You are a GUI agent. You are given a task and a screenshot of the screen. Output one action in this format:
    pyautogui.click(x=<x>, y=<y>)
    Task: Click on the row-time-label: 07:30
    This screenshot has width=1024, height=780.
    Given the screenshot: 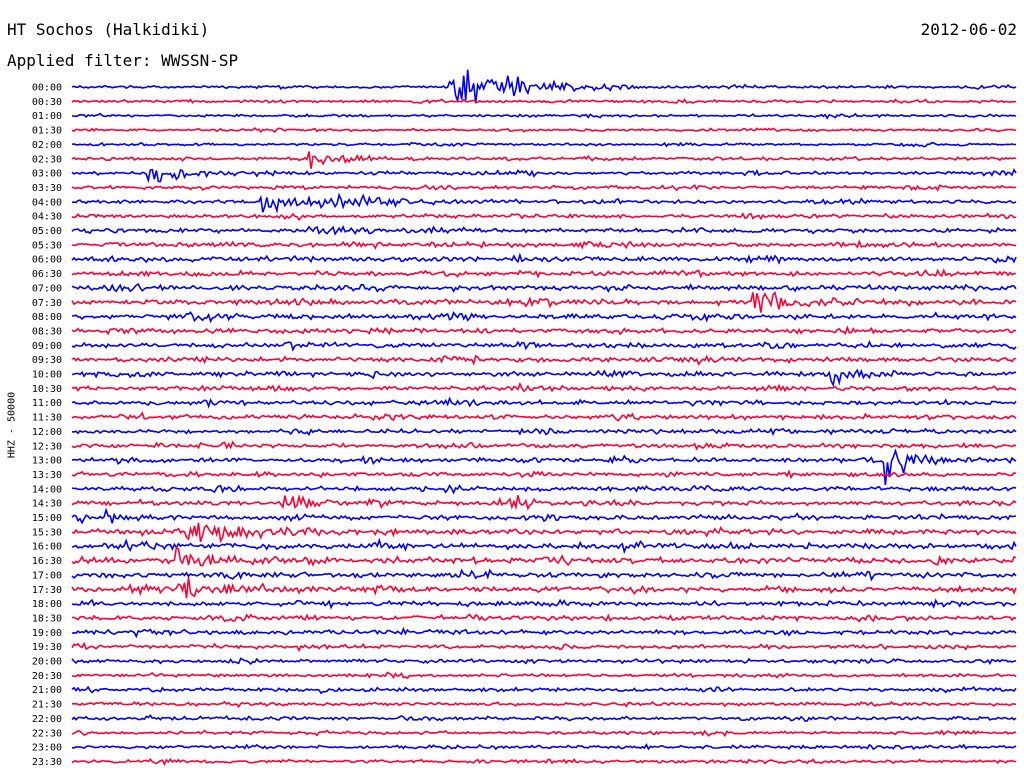 What is the action you would take?
    pyautogui.click(x=47, y=303)
    